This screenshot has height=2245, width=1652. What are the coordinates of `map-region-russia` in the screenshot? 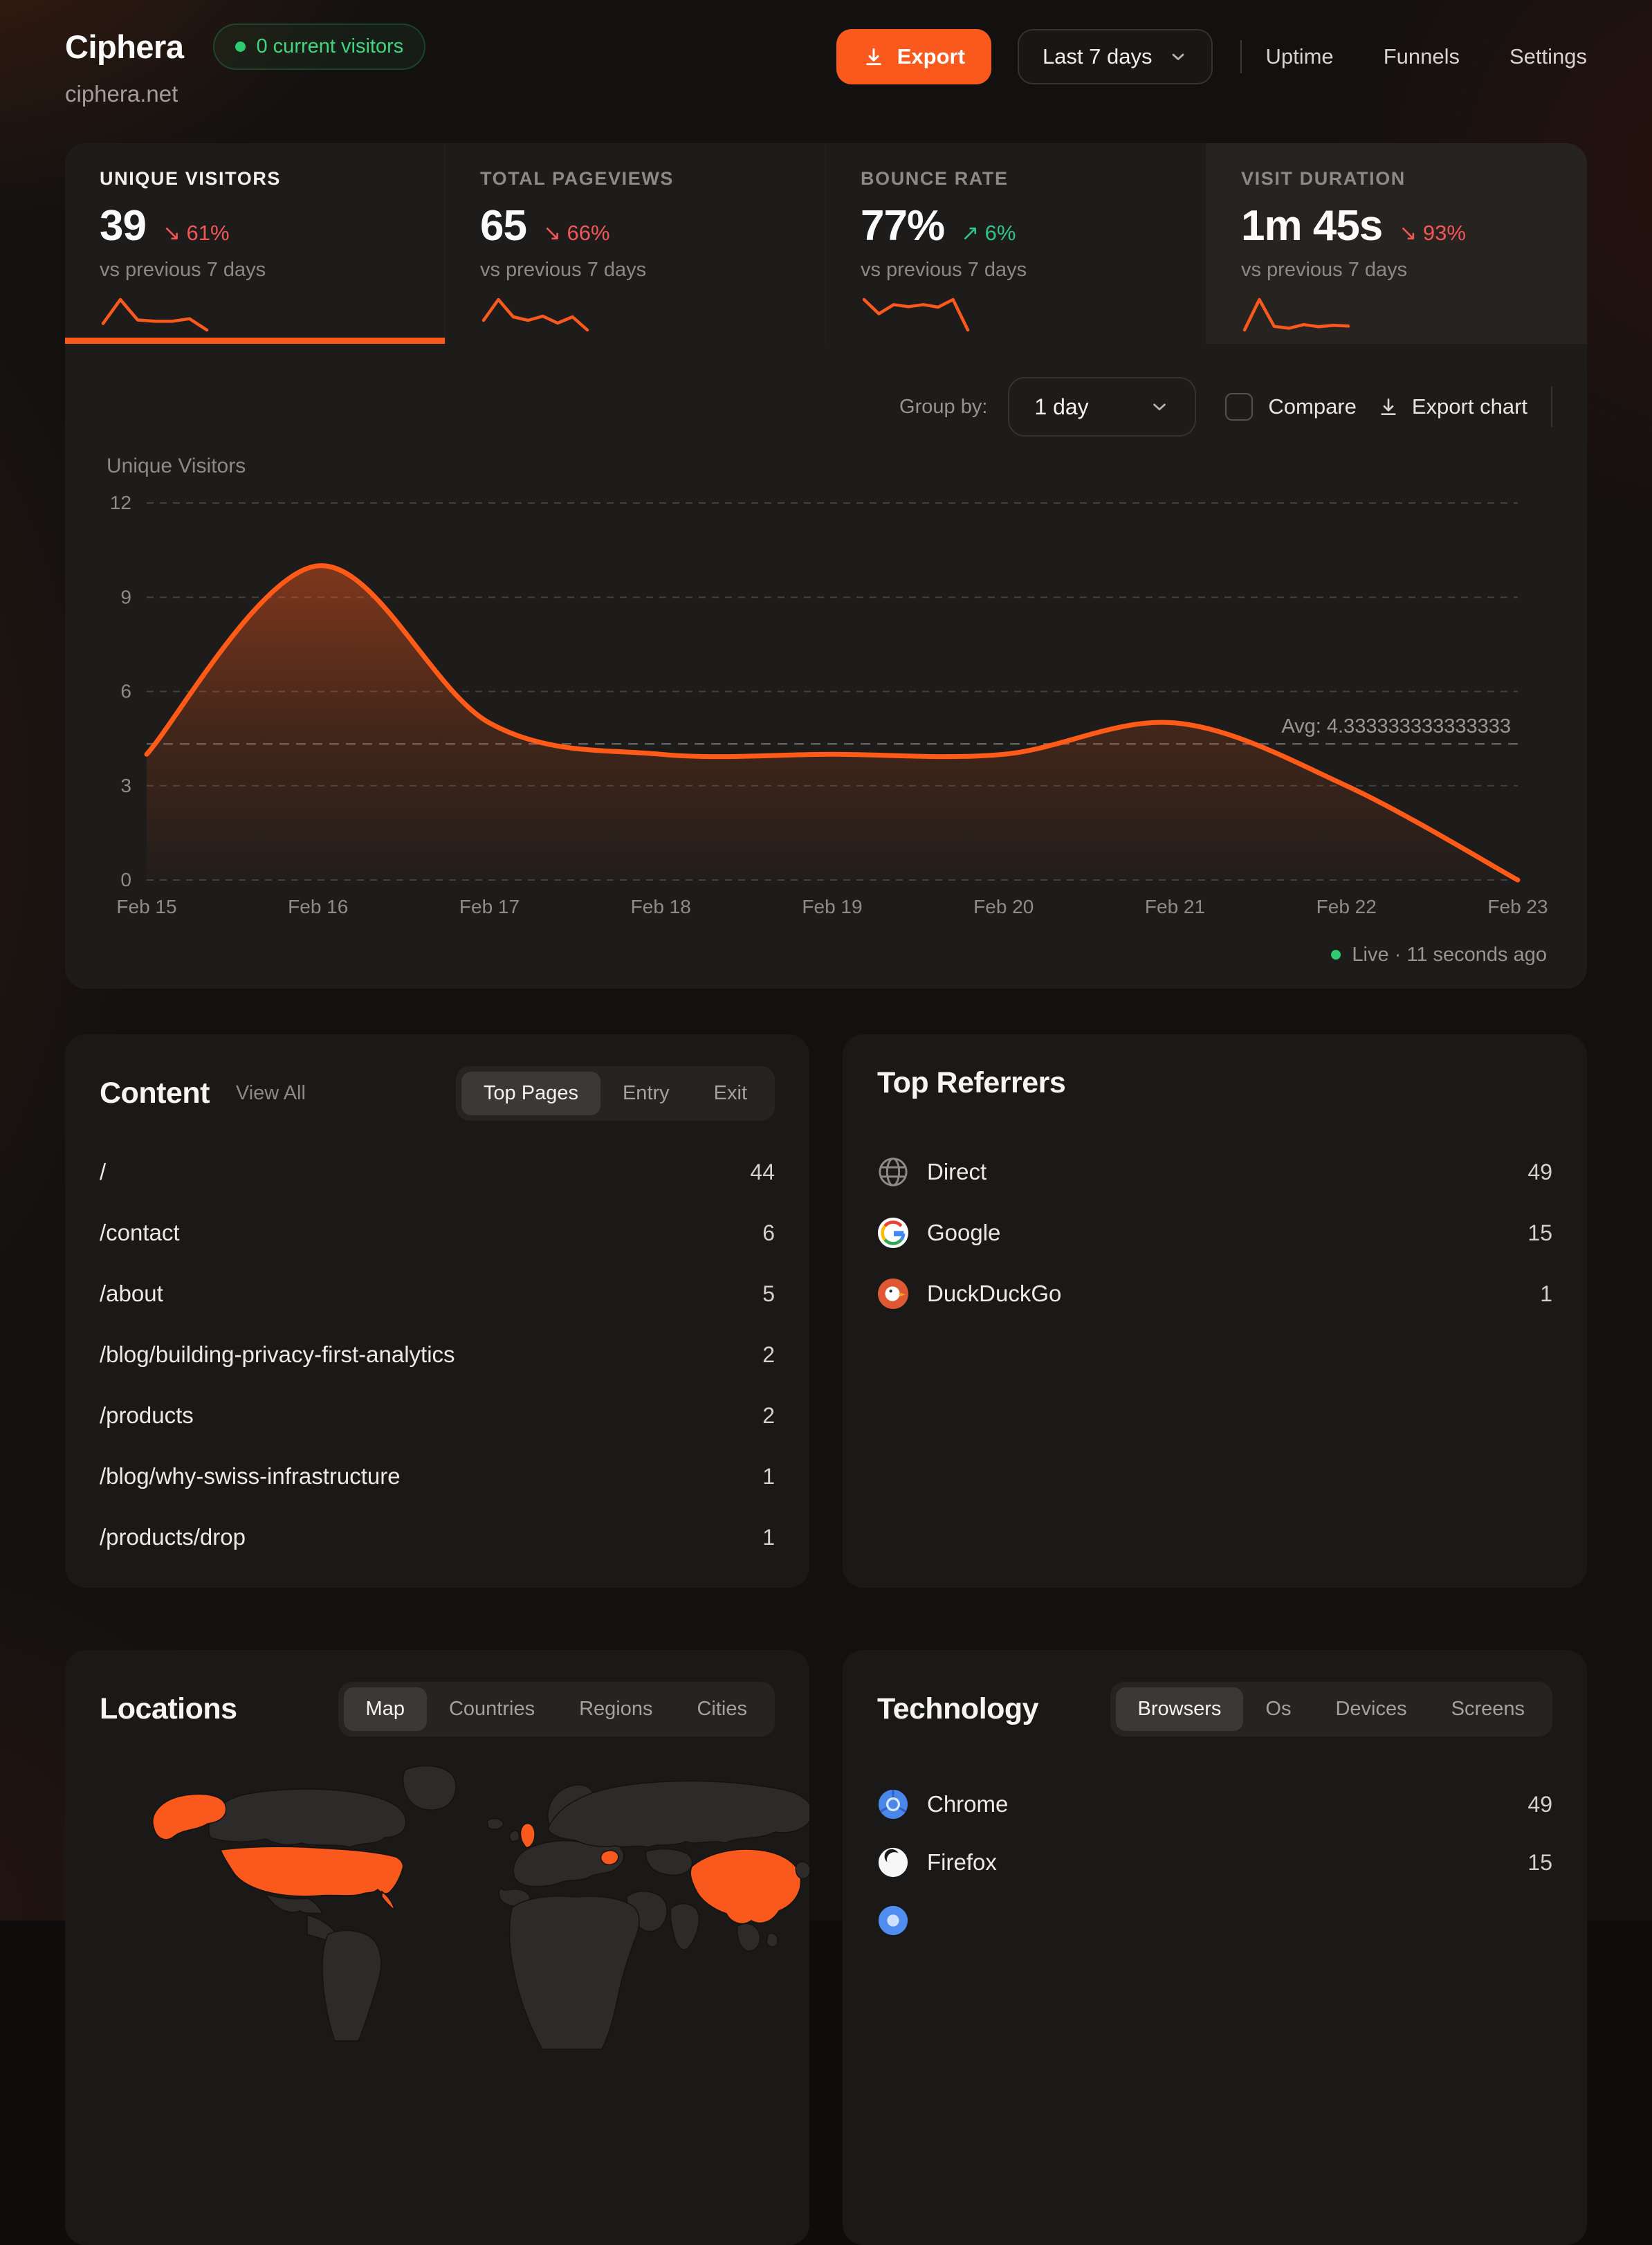 It's located at (678, 1814).